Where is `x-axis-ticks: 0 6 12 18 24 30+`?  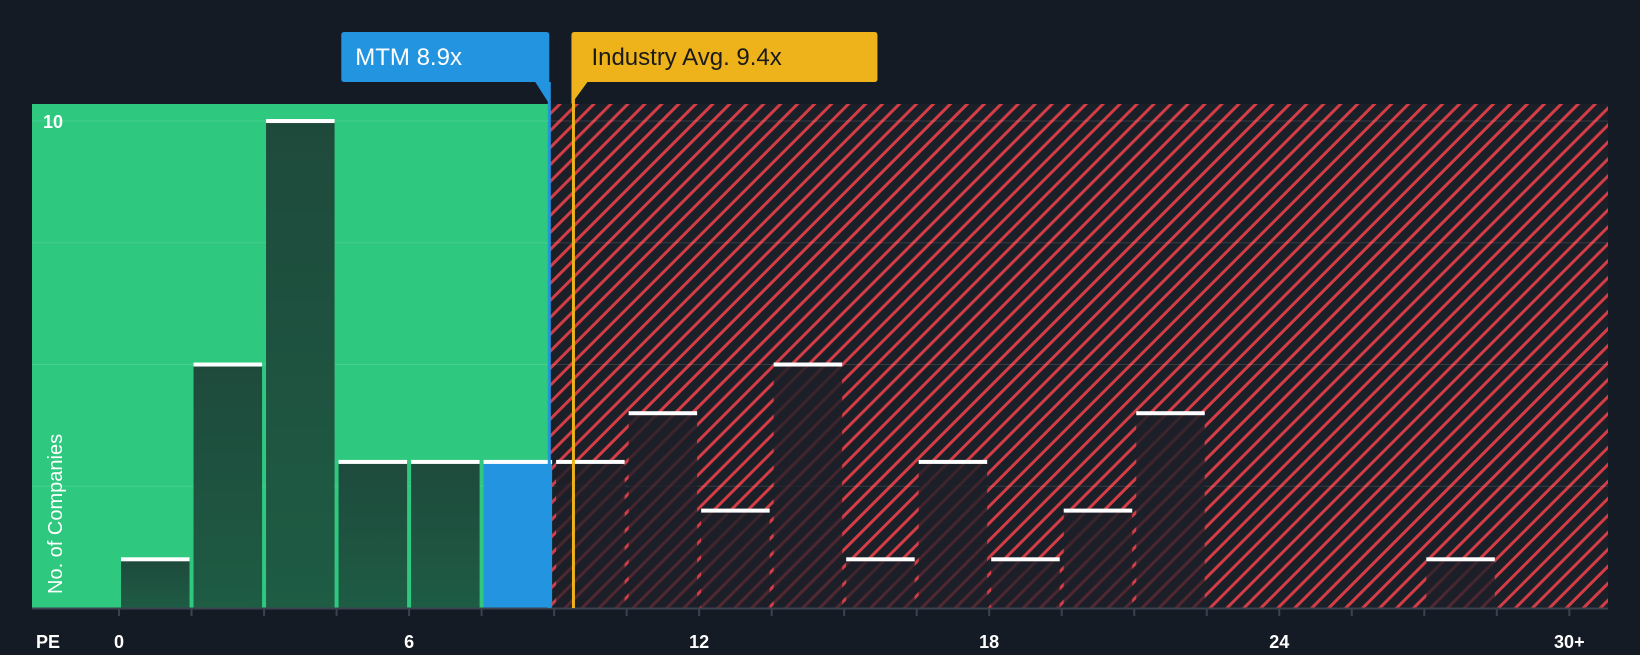 x-axis-ticks: 0 6 12 18 24 30+ is located at coordinates (849, 630).